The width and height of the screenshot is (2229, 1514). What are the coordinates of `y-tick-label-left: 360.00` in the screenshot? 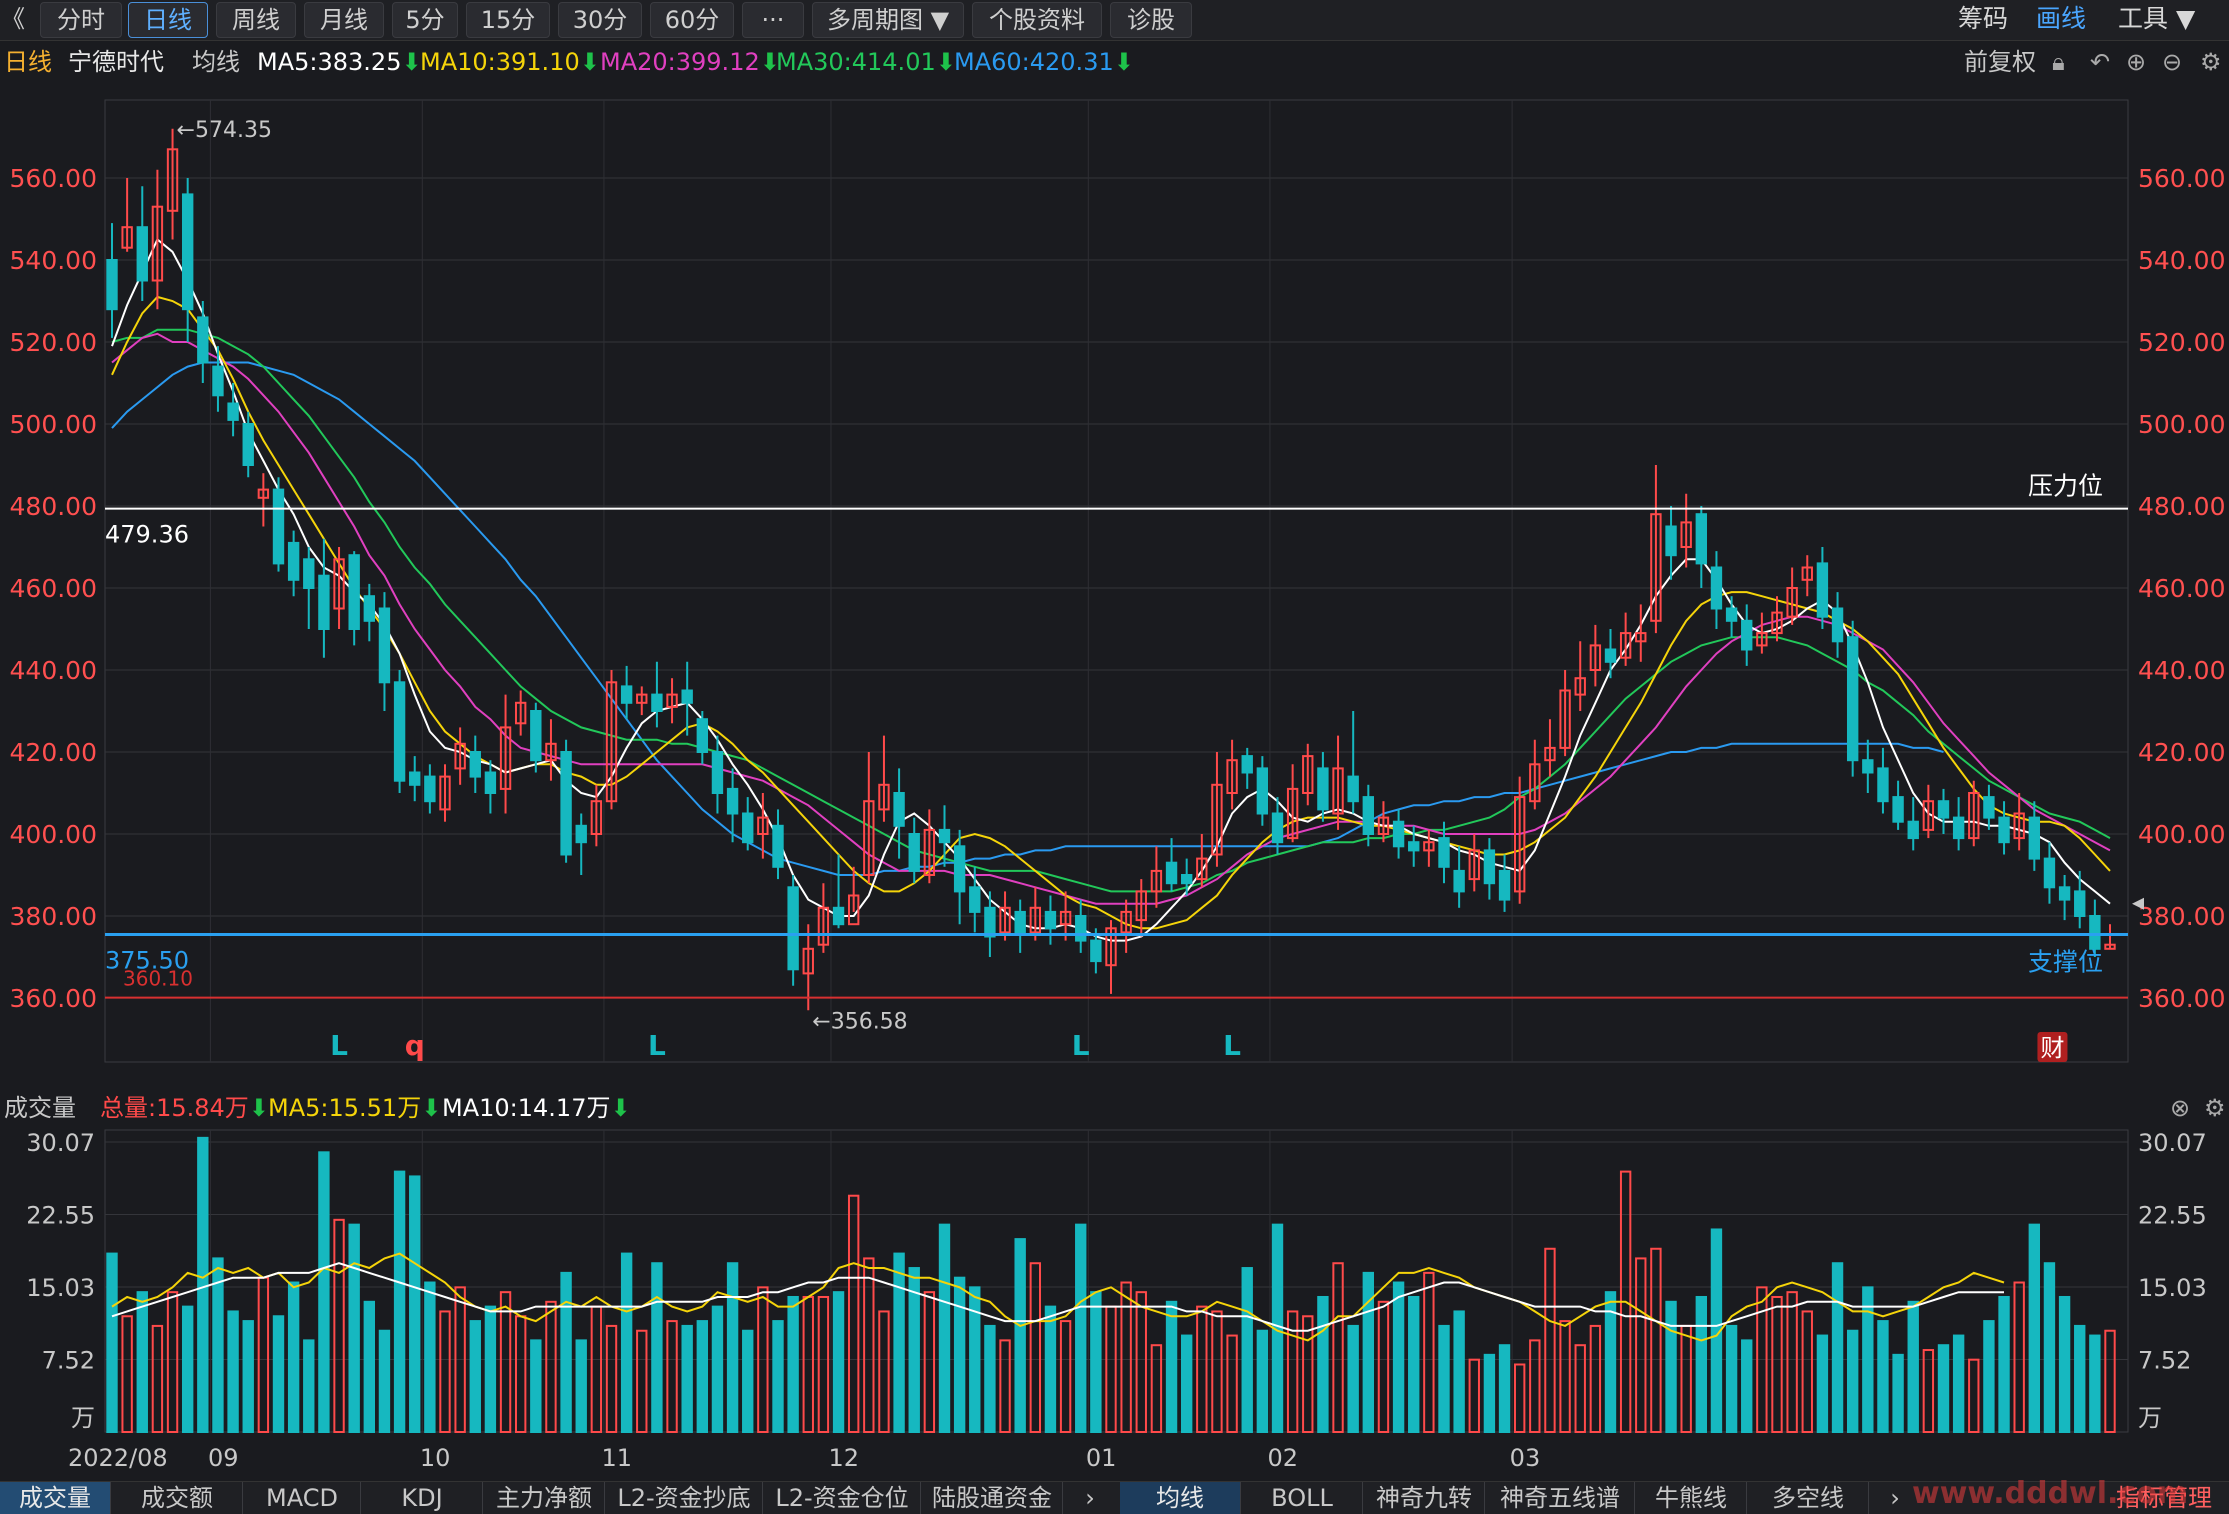 It's located at (53, 998).